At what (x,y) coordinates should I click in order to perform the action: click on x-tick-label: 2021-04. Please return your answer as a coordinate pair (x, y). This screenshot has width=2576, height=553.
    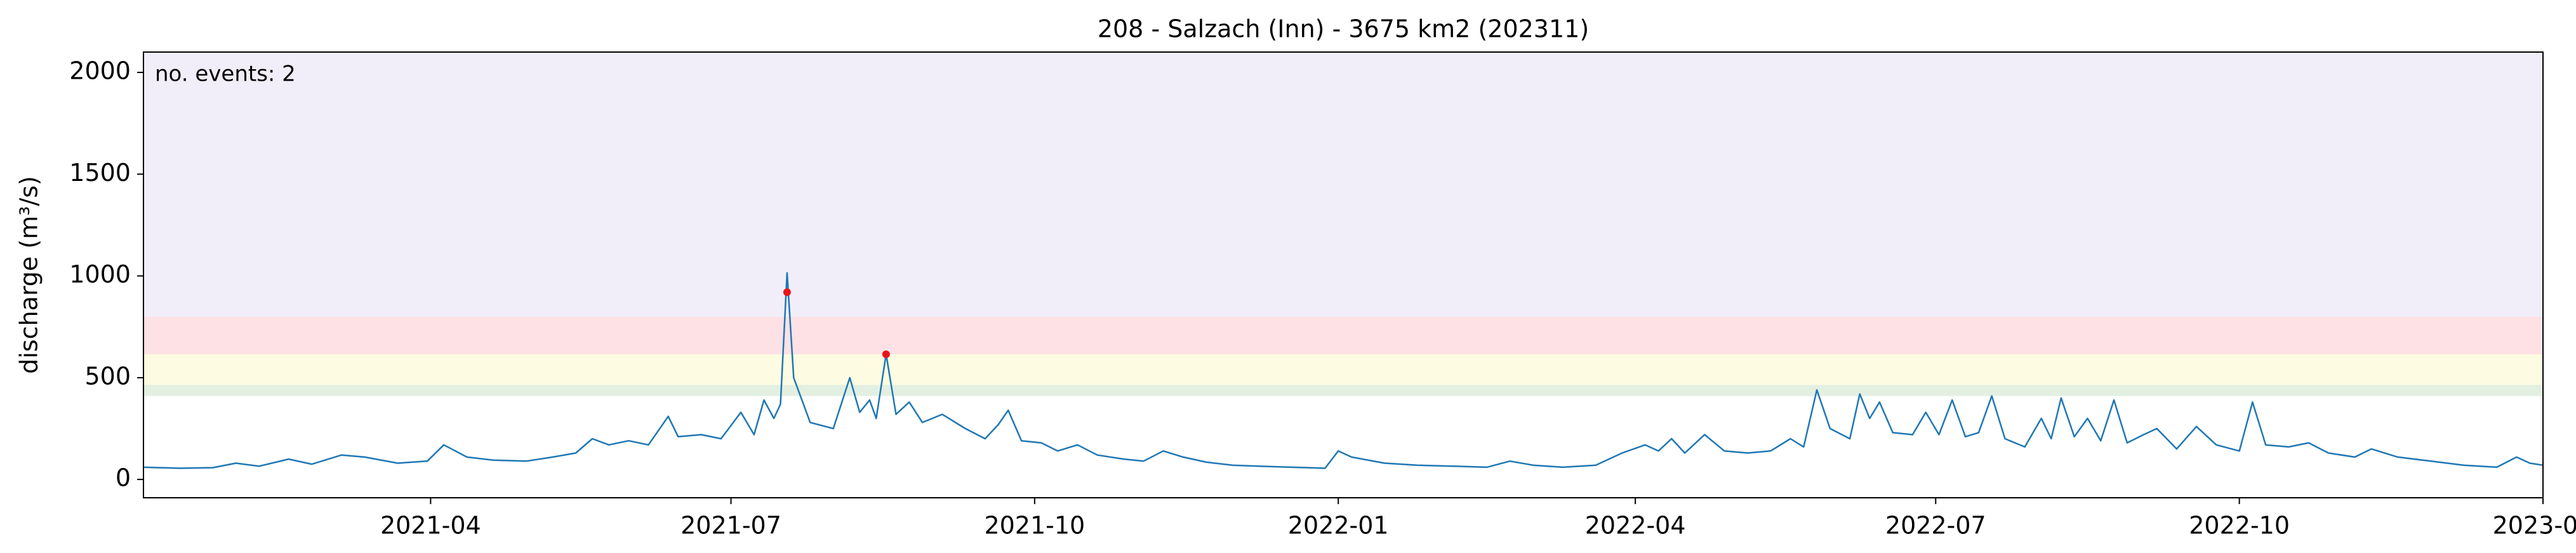
    Looking at the image, I should click on (430, 526).